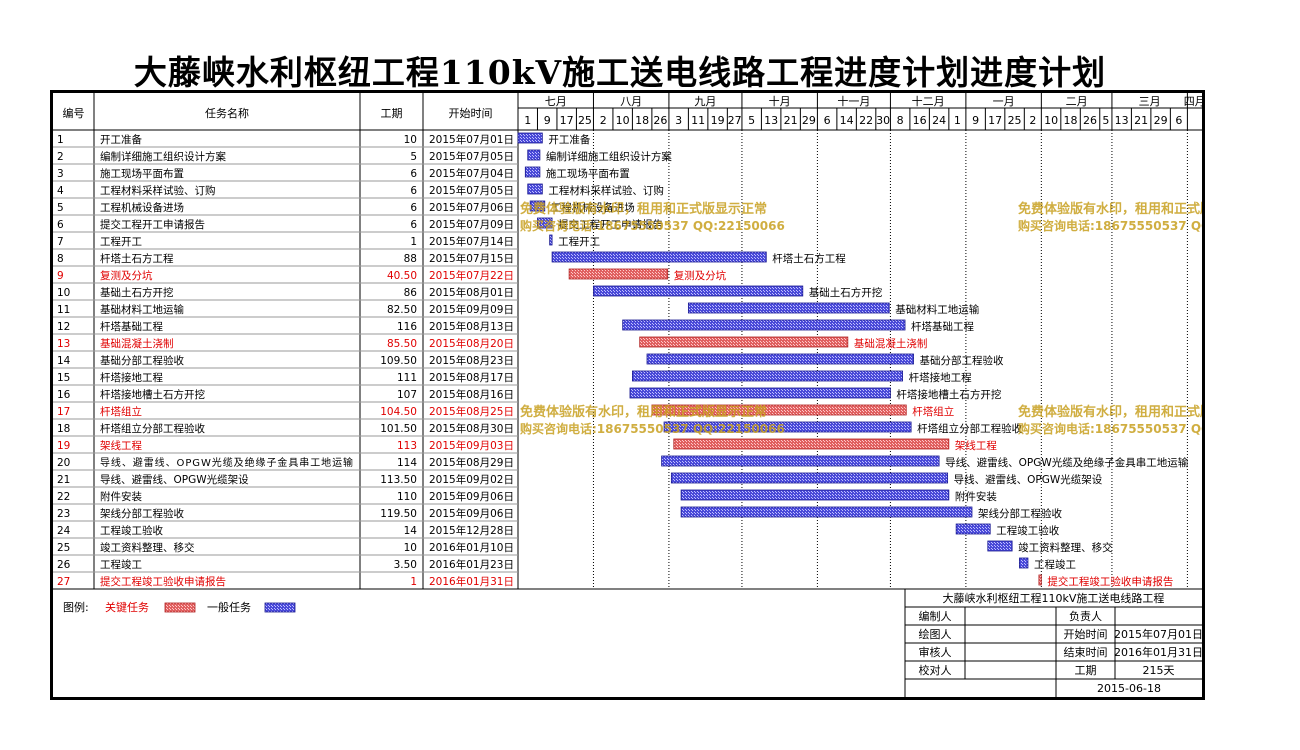 The height and width of the screenshot is (750, 1300). I want to click on task-duration: 10, so click(410, 548).